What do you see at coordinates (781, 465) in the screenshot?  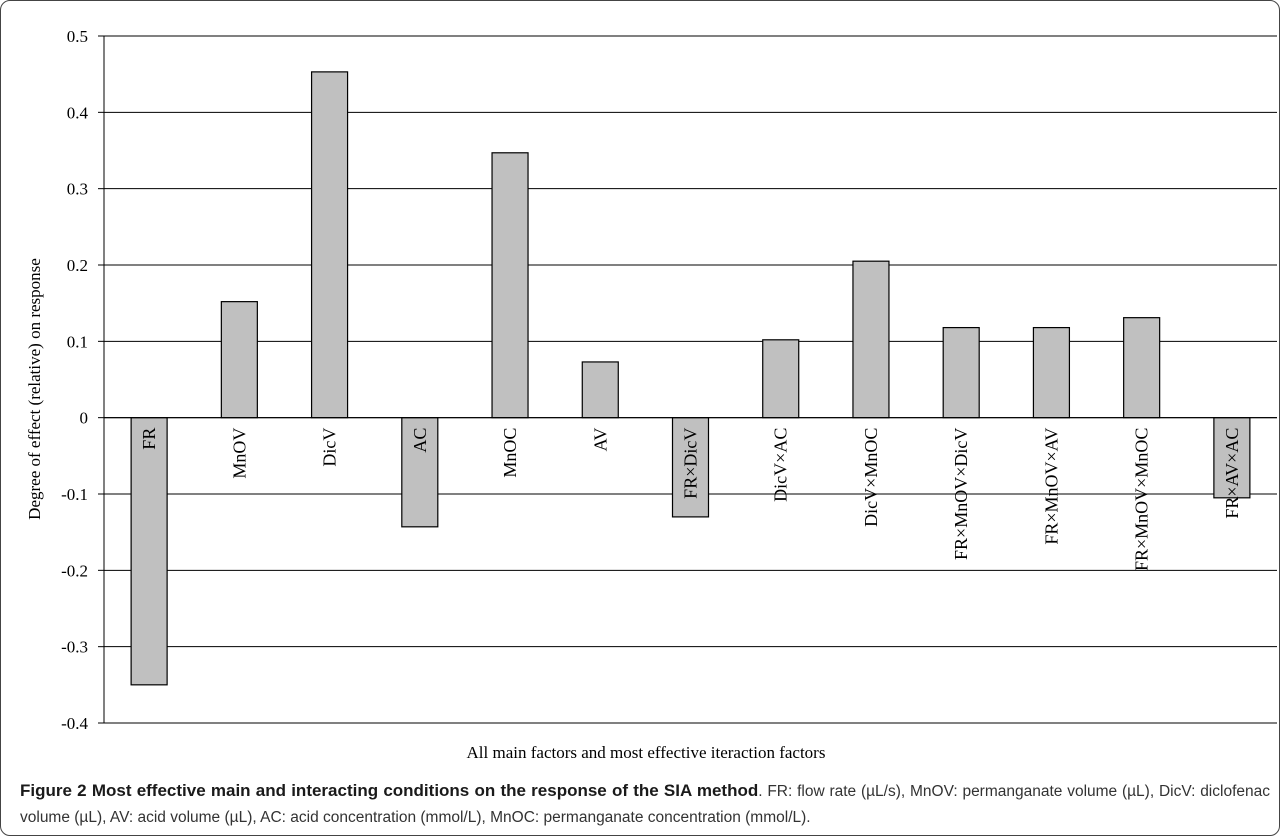 I see `category-label: DicV×AC` at bounding box center [781, 465].